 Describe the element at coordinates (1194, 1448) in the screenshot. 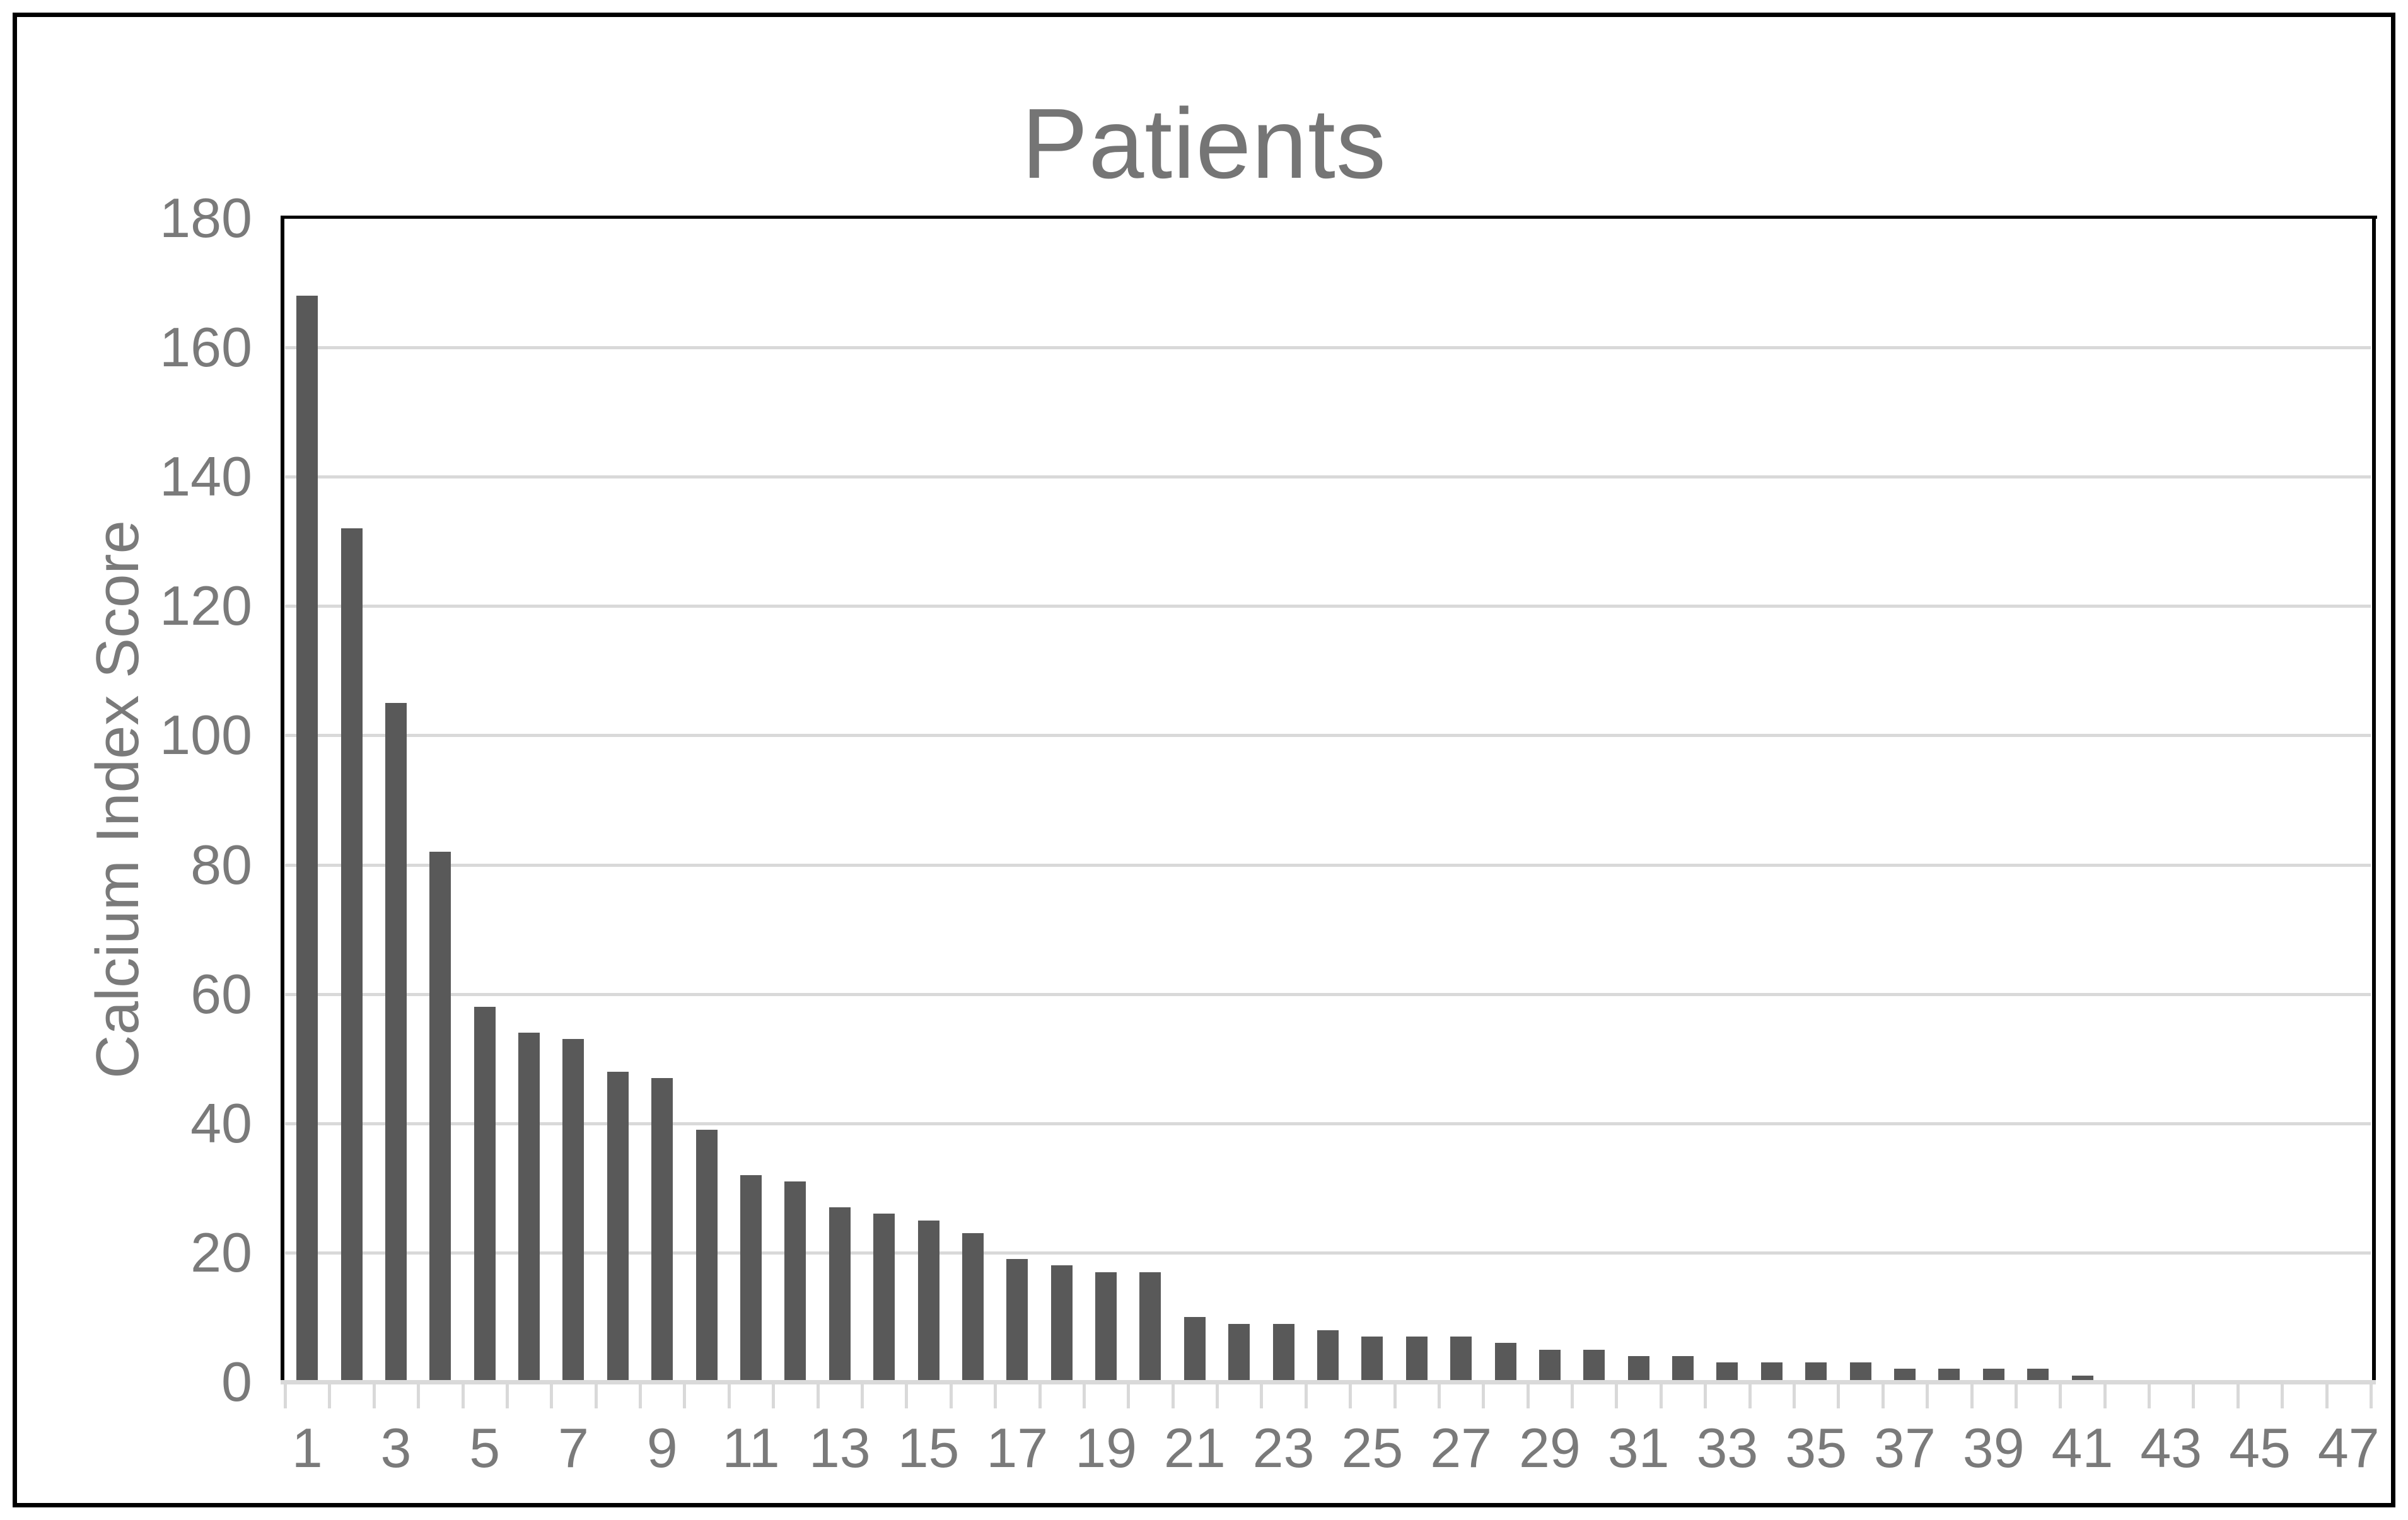

I see `x-tick-label-21: 21` at that location.